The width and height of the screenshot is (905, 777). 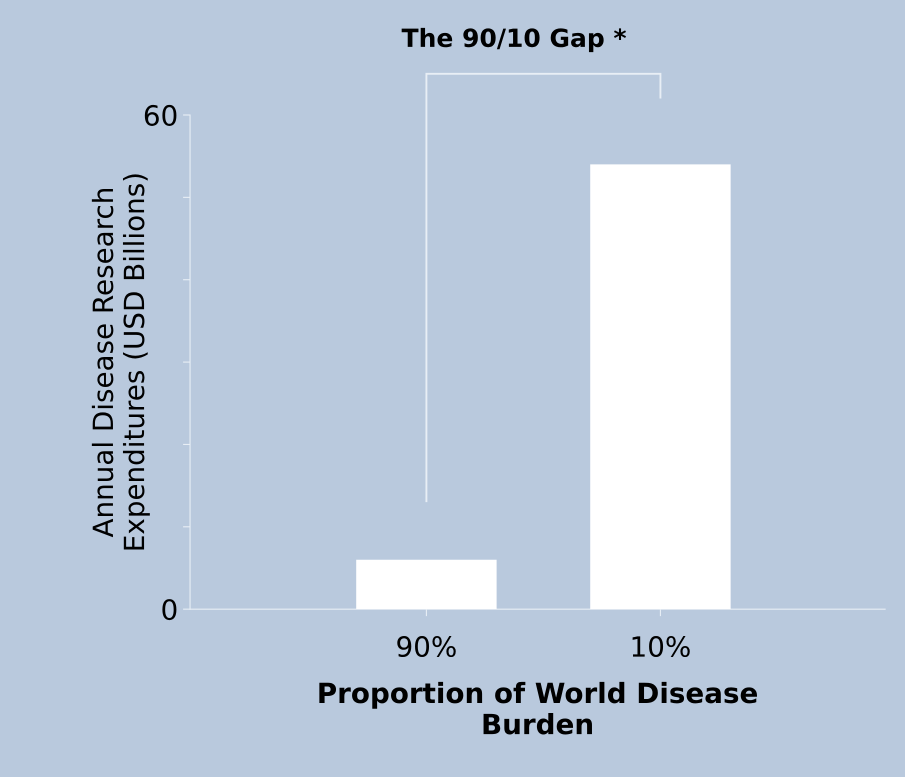 I want to click on y-tick-label: 0, so click(x=169, y=609).